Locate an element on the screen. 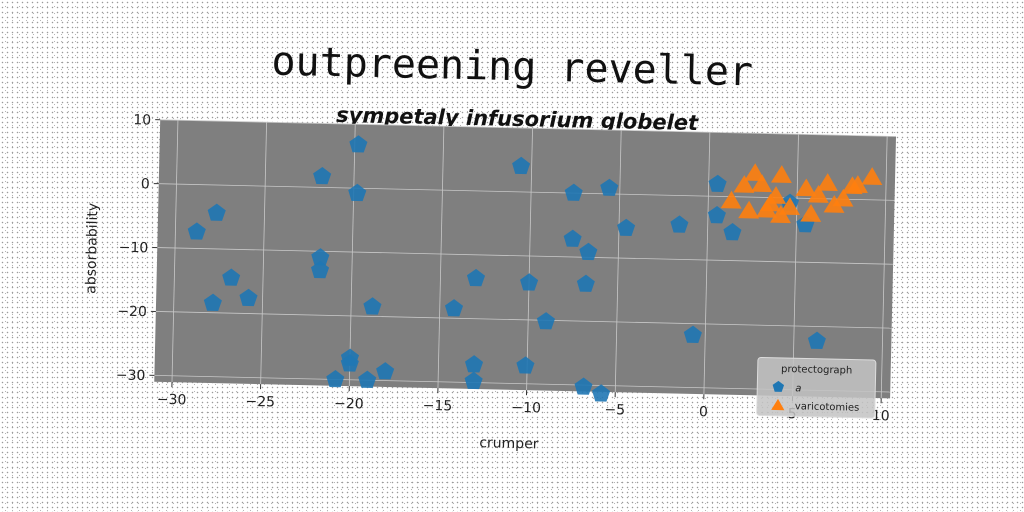  legend-title: protectograph is located at coordinates (816, 370).